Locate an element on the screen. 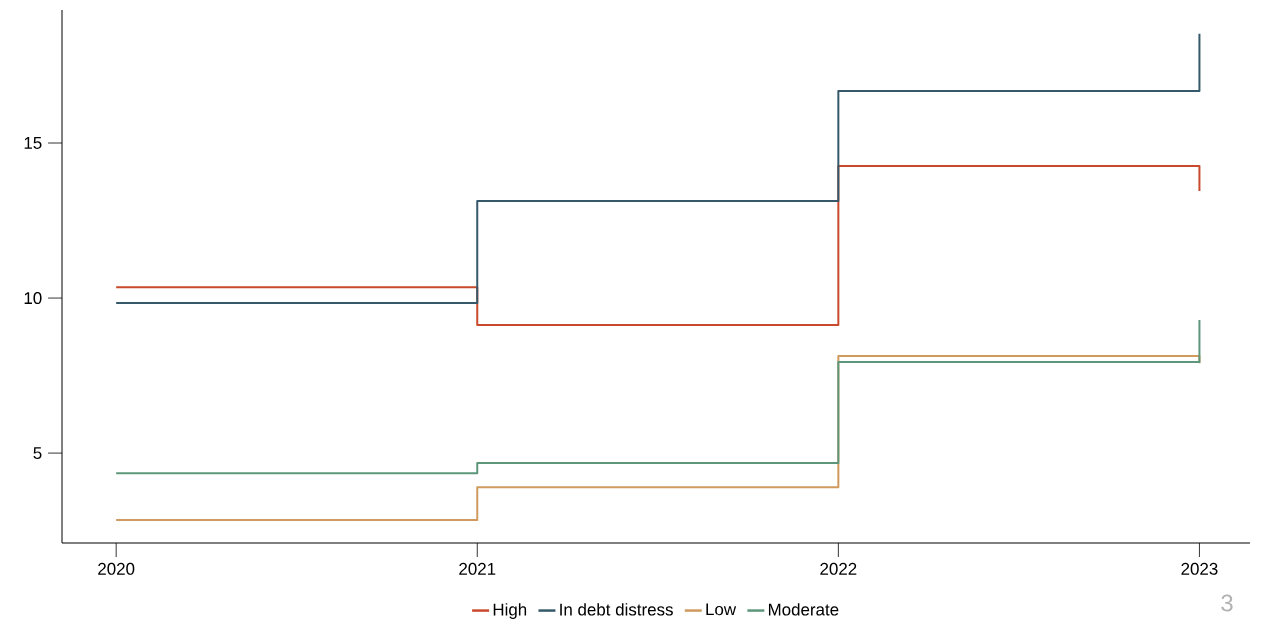  legend-label: Low is located at coordinates (721, 609).